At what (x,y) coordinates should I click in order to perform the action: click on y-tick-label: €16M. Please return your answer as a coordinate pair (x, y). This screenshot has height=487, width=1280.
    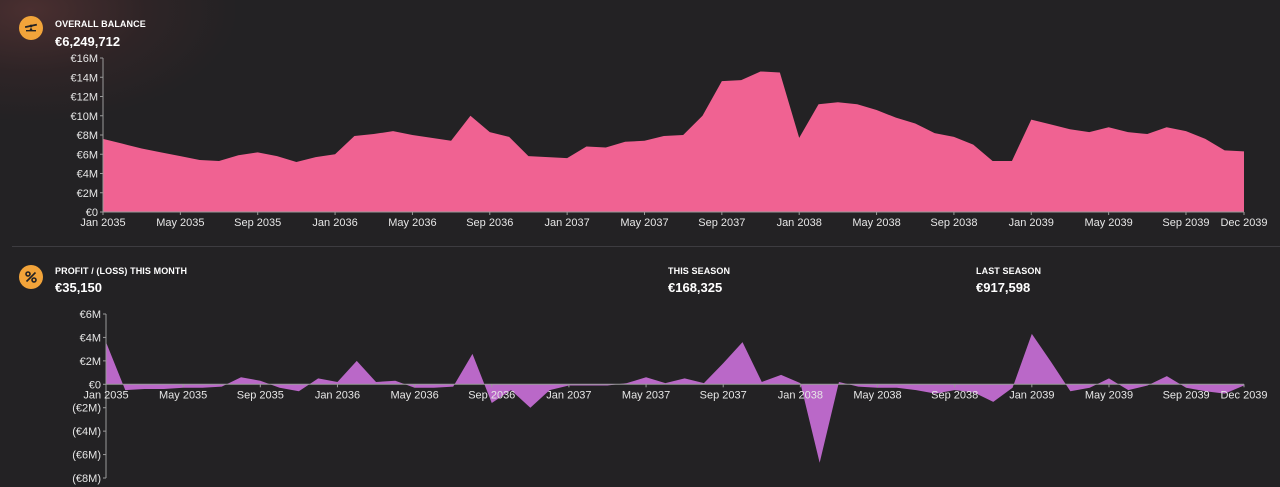
    Looking at the image, I should click on (84, 59).